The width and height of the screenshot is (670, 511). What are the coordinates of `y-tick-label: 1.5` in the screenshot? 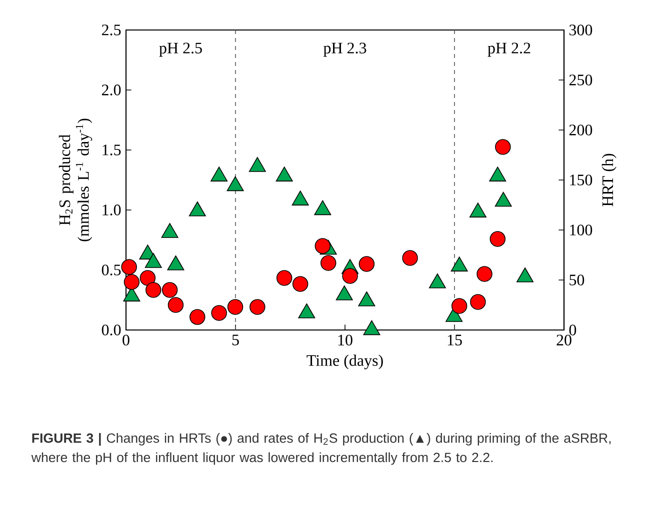 It's located at (111, 150).